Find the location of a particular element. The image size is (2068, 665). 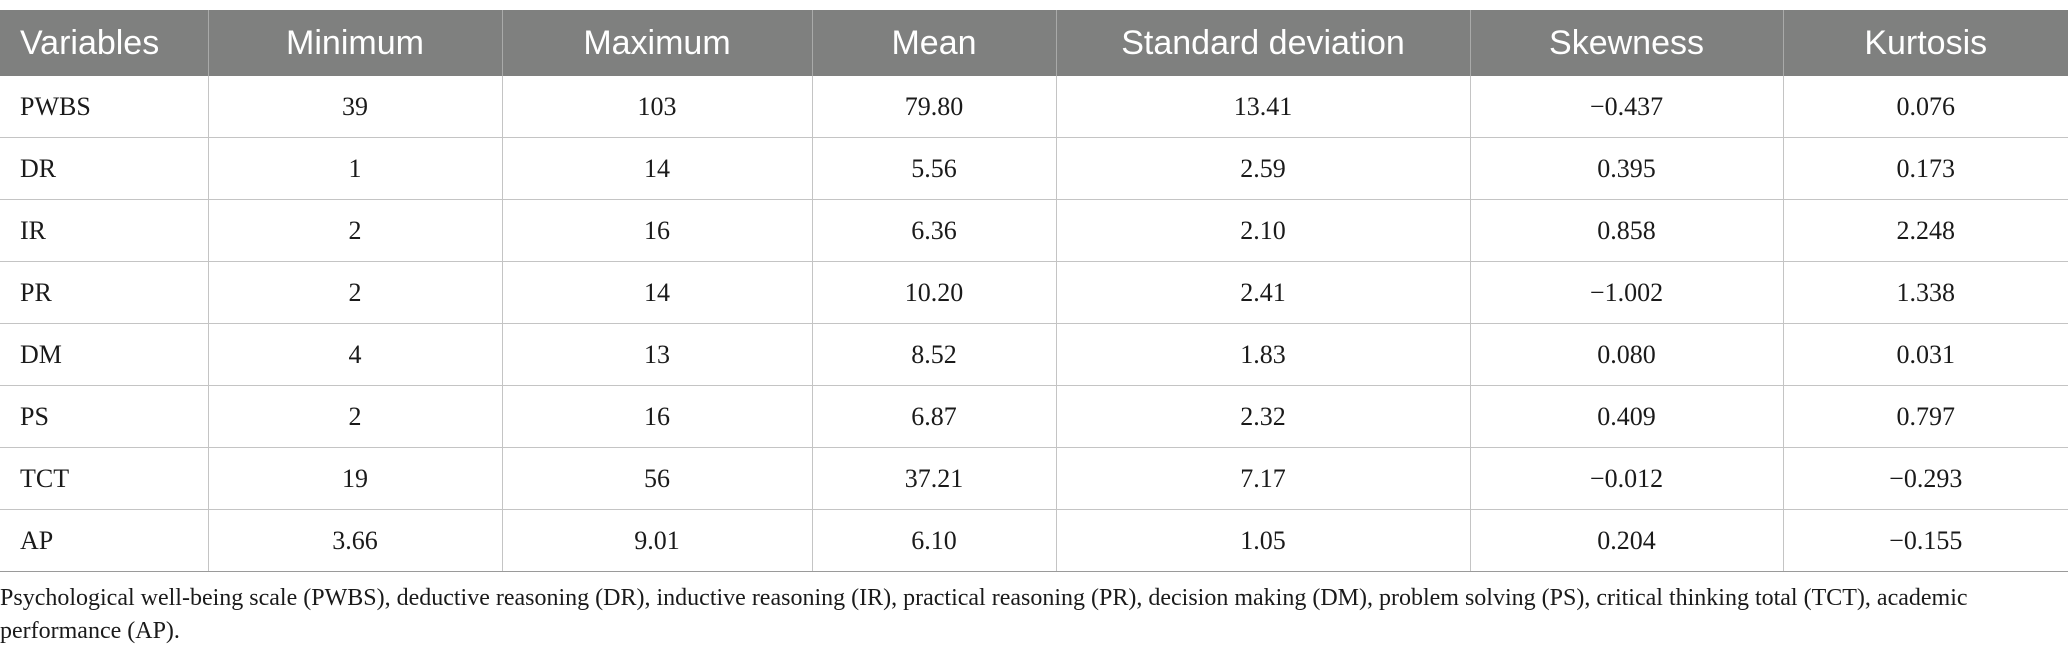

table-row: TCT 19 56 37.21 7.17 −0.012 −0.293 is located at coordinates (1034, 478).